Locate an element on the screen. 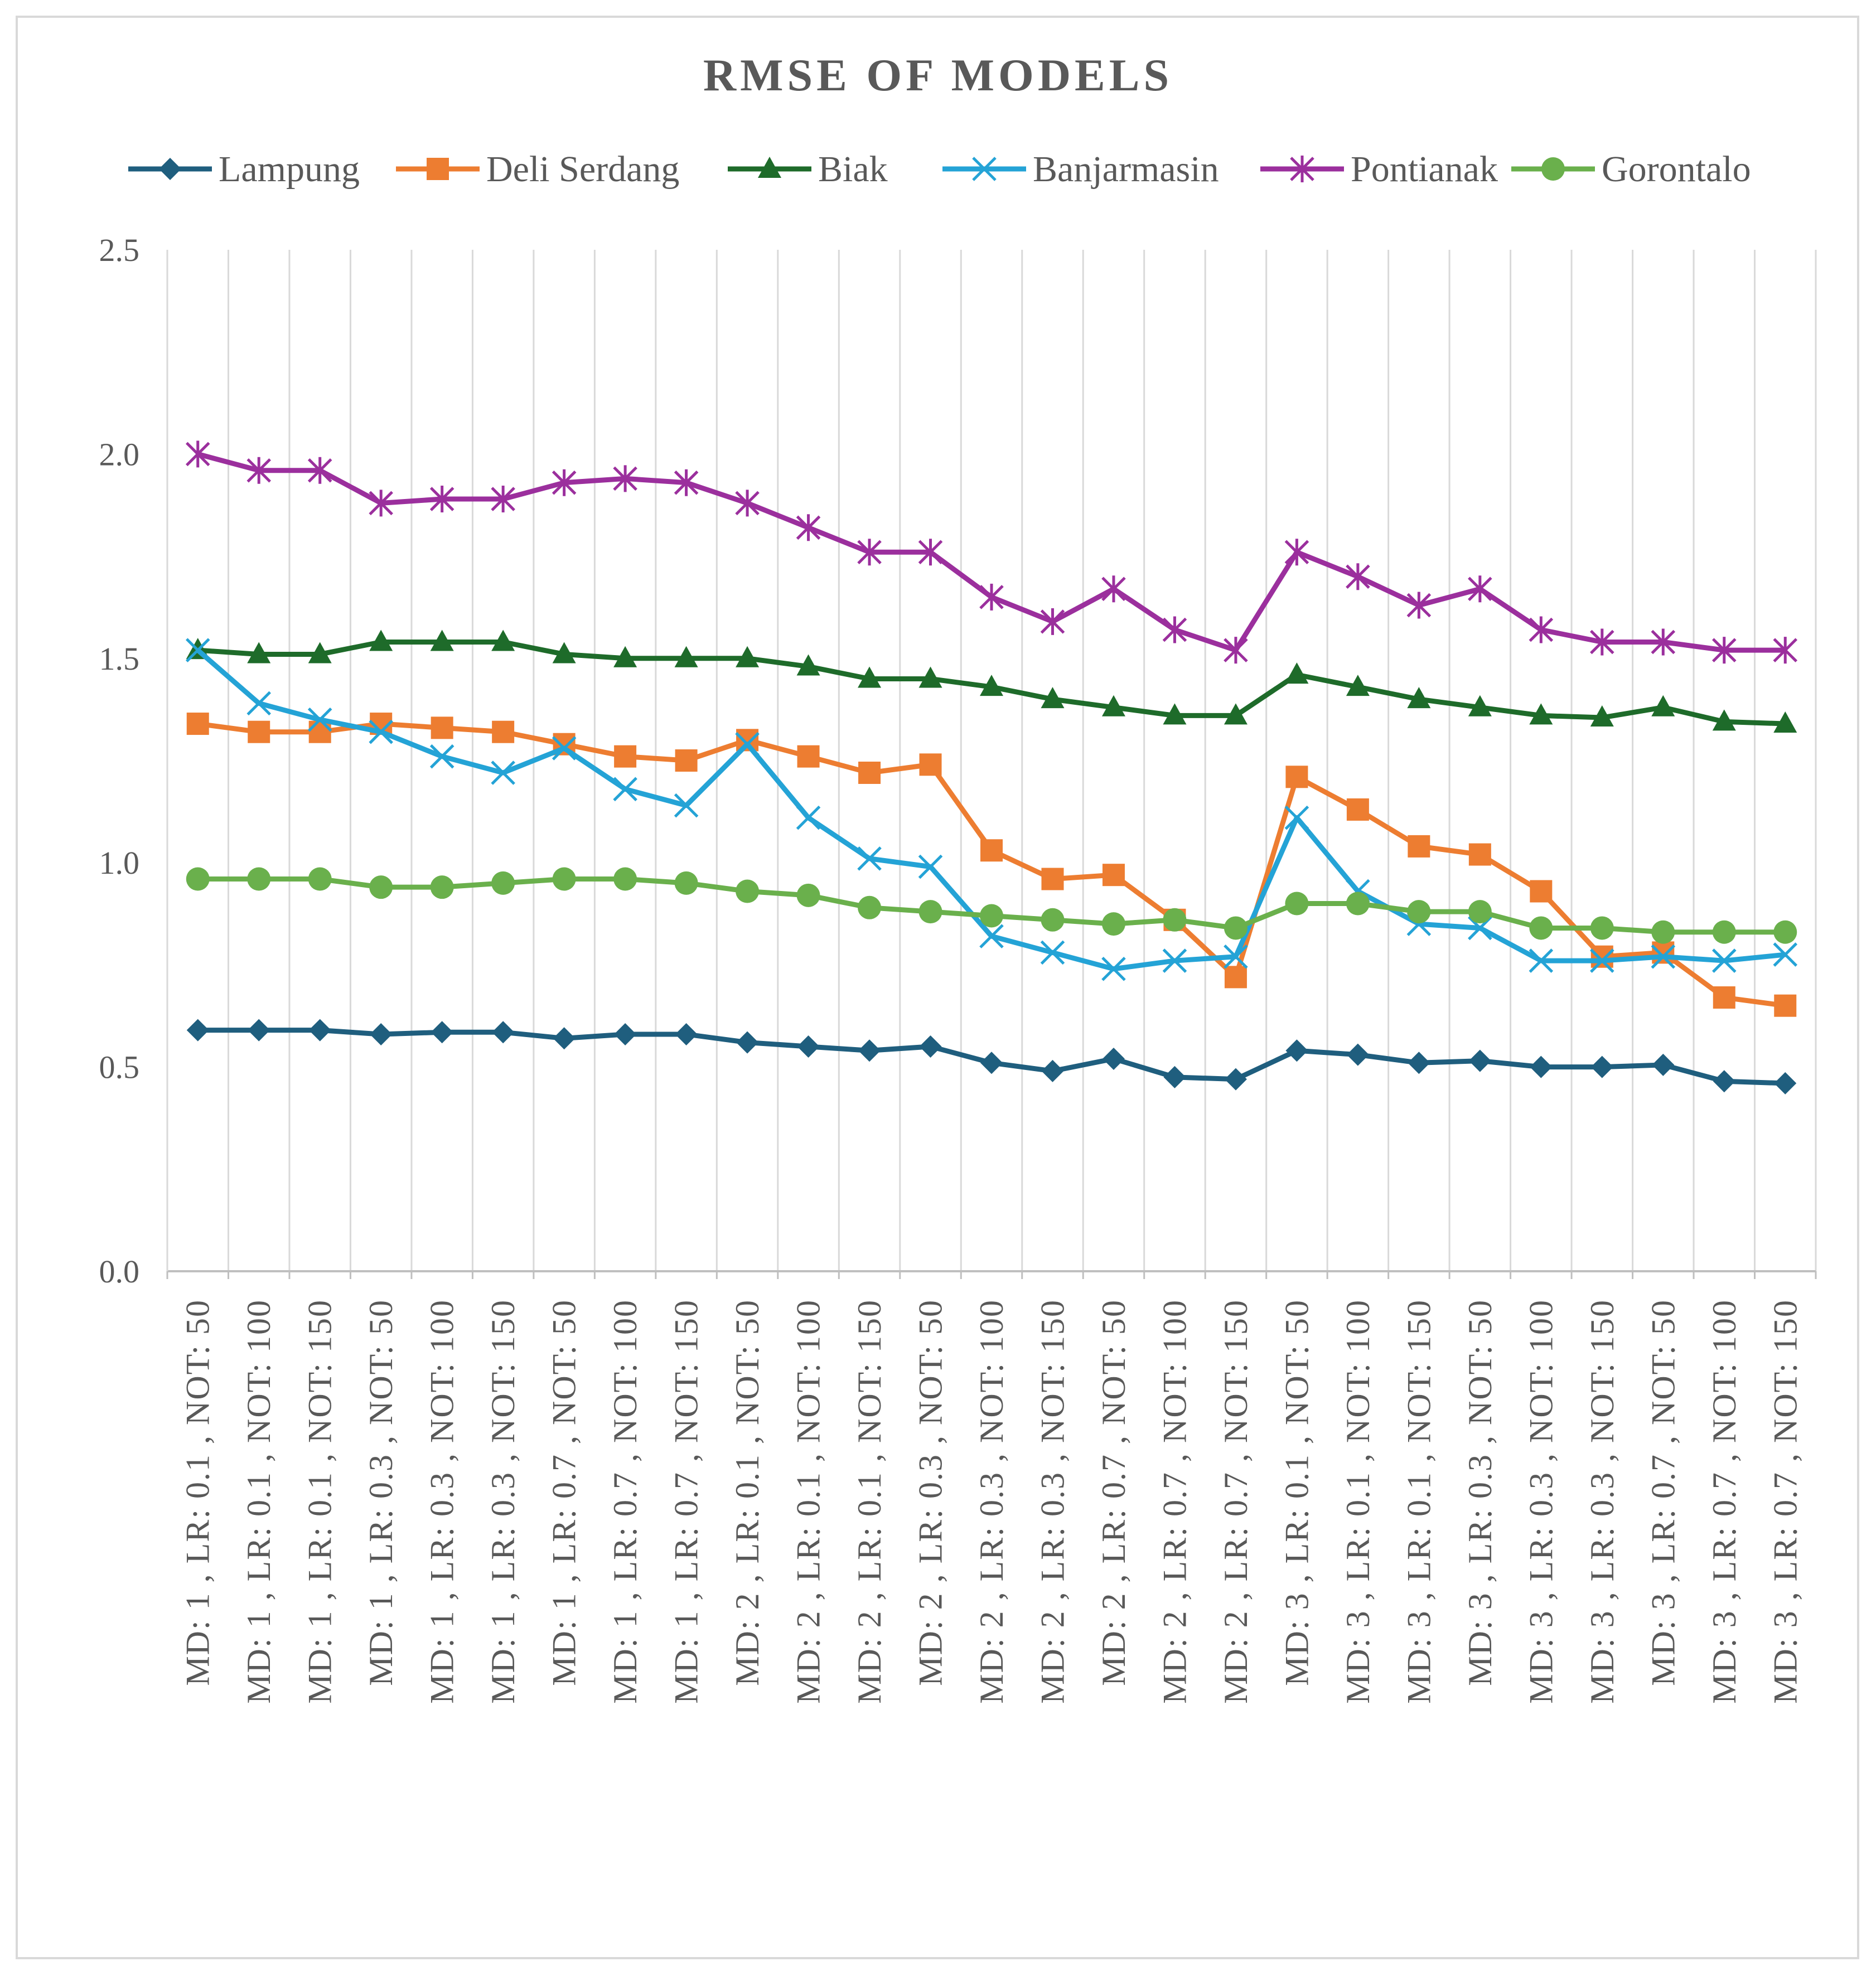 The width and height of the screenshot is (1876, 1976). legend-item-biak: Biak is located at coordinates (808, 169).